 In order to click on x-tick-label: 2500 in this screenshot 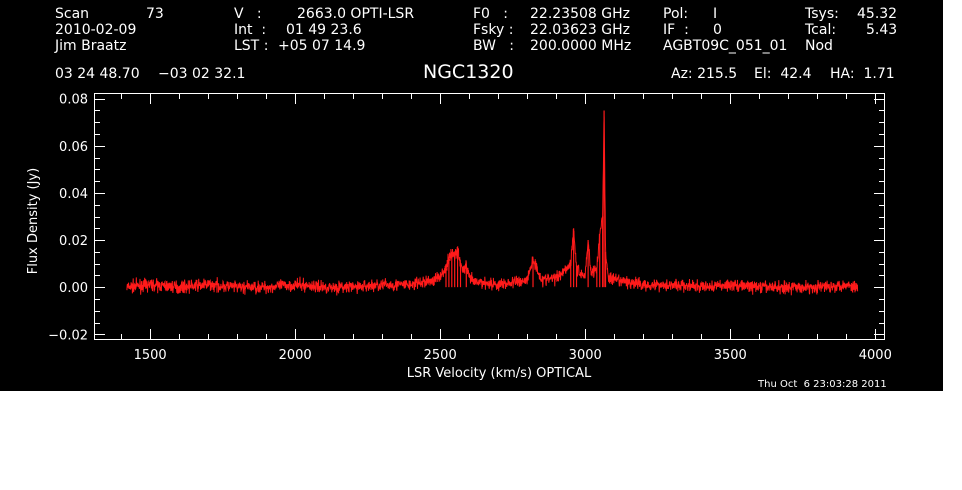, I will do `click(440, 355)`.